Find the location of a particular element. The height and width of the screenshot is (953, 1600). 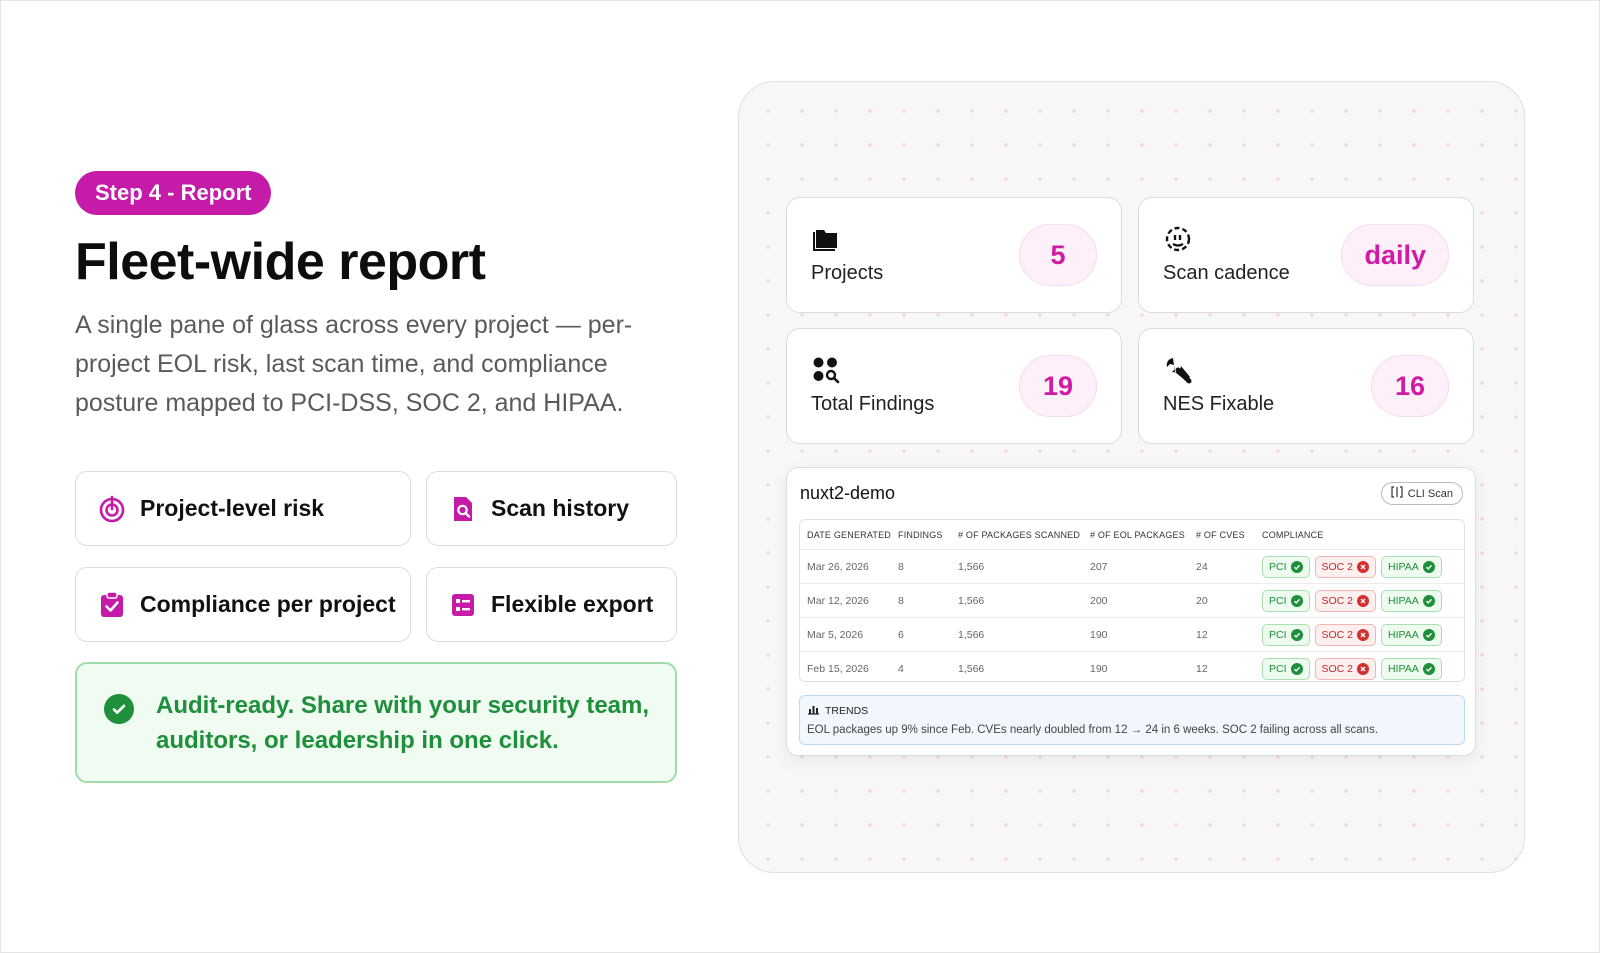

list-icon is located at coordinates (463, 605).